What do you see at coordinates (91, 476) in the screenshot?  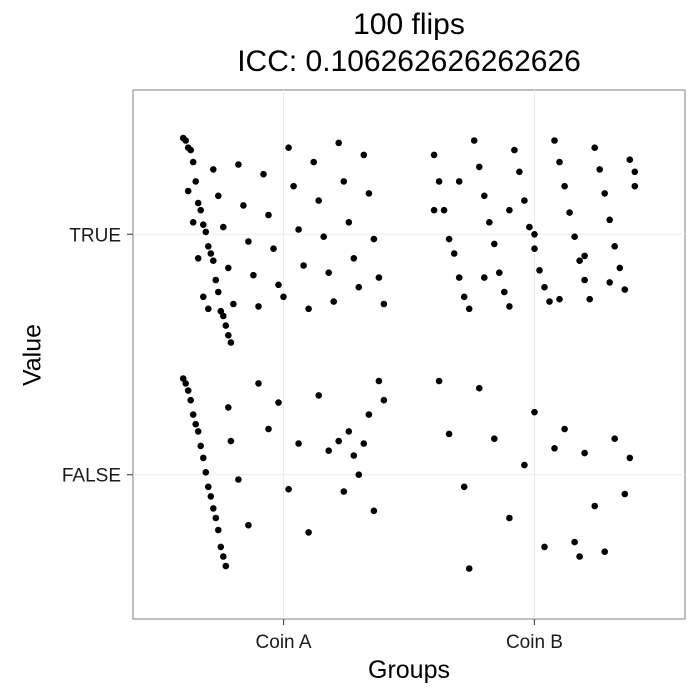 I see `y-tick-label: FALSE` at bounding box center [91, 476].